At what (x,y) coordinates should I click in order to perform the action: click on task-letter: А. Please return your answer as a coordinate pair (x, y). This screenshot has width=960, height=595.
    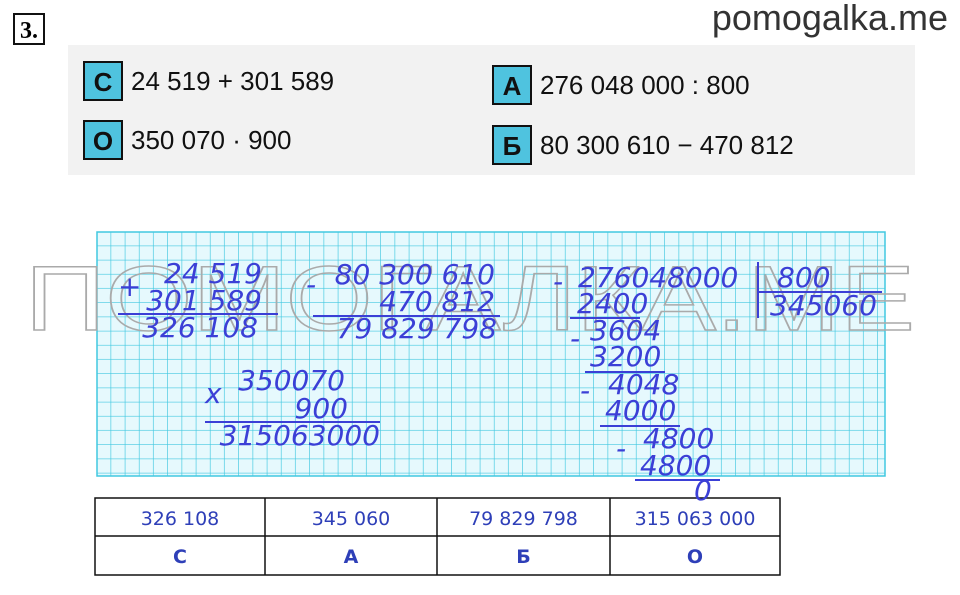
    Looking at the image, I should click on (512, 86).